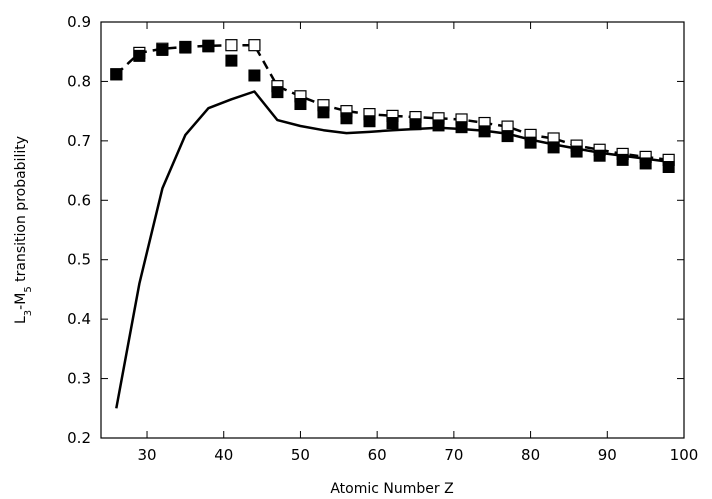 The width and height of the screenshot is (712, 499). What do you see at coordinates (391, 489) in the screenshot?
I see `x-axis-title: Atomic Number Z` at bounding box center [391, 489].